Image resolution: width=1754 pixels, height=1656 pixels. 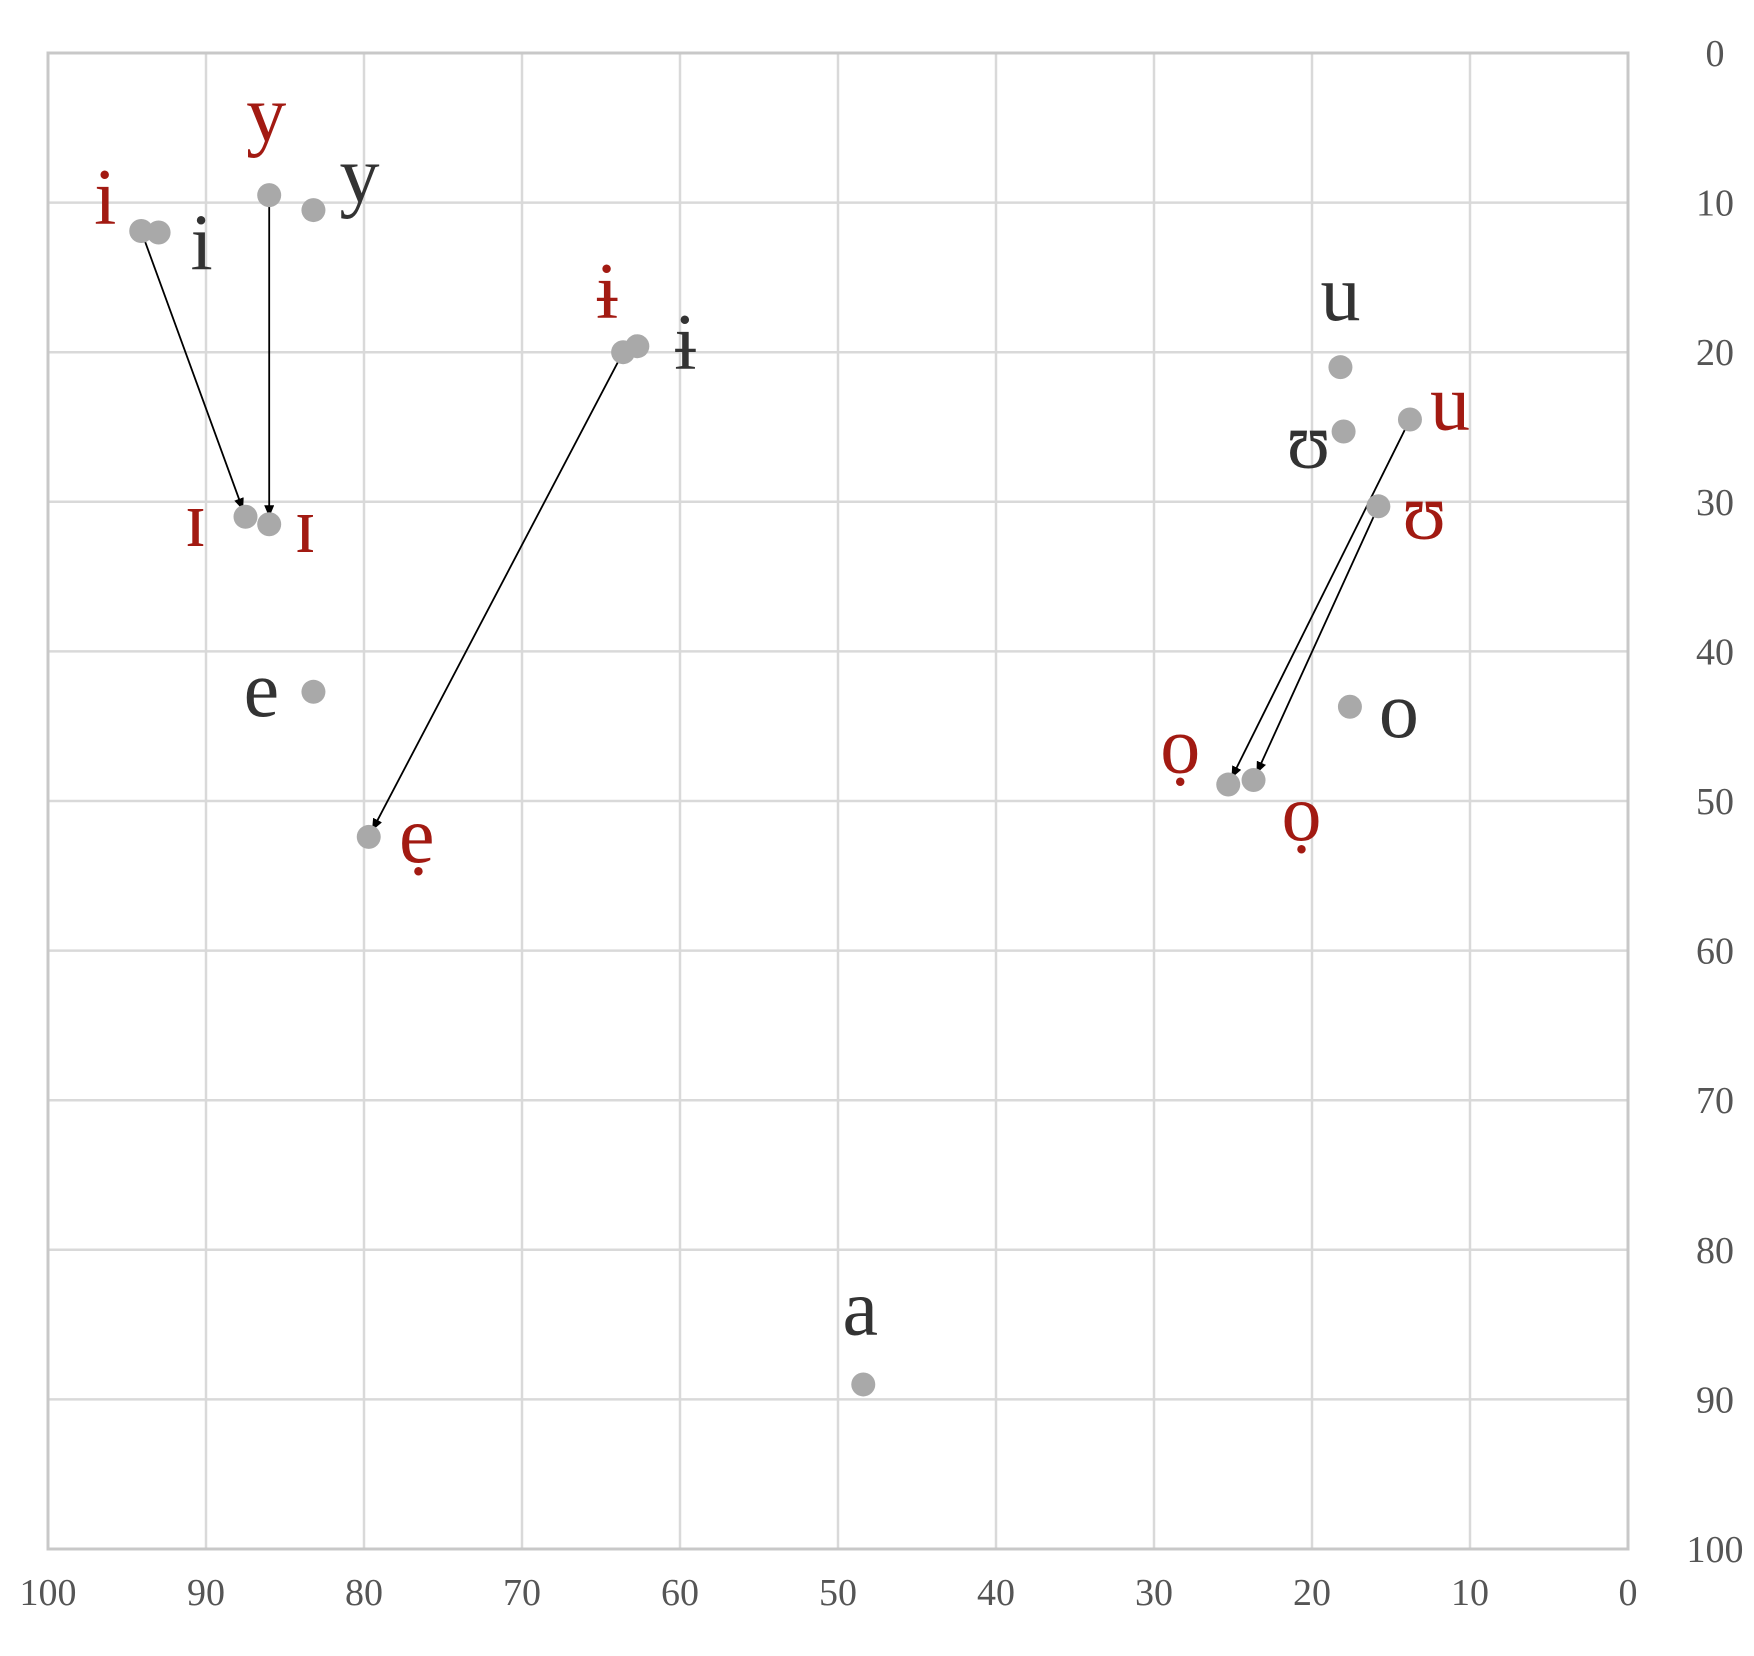 What do you see at coordinates (1628, 1593) in the screenshot?
I see `x-tick-label: 0` at bounding box center [1628, 1593].